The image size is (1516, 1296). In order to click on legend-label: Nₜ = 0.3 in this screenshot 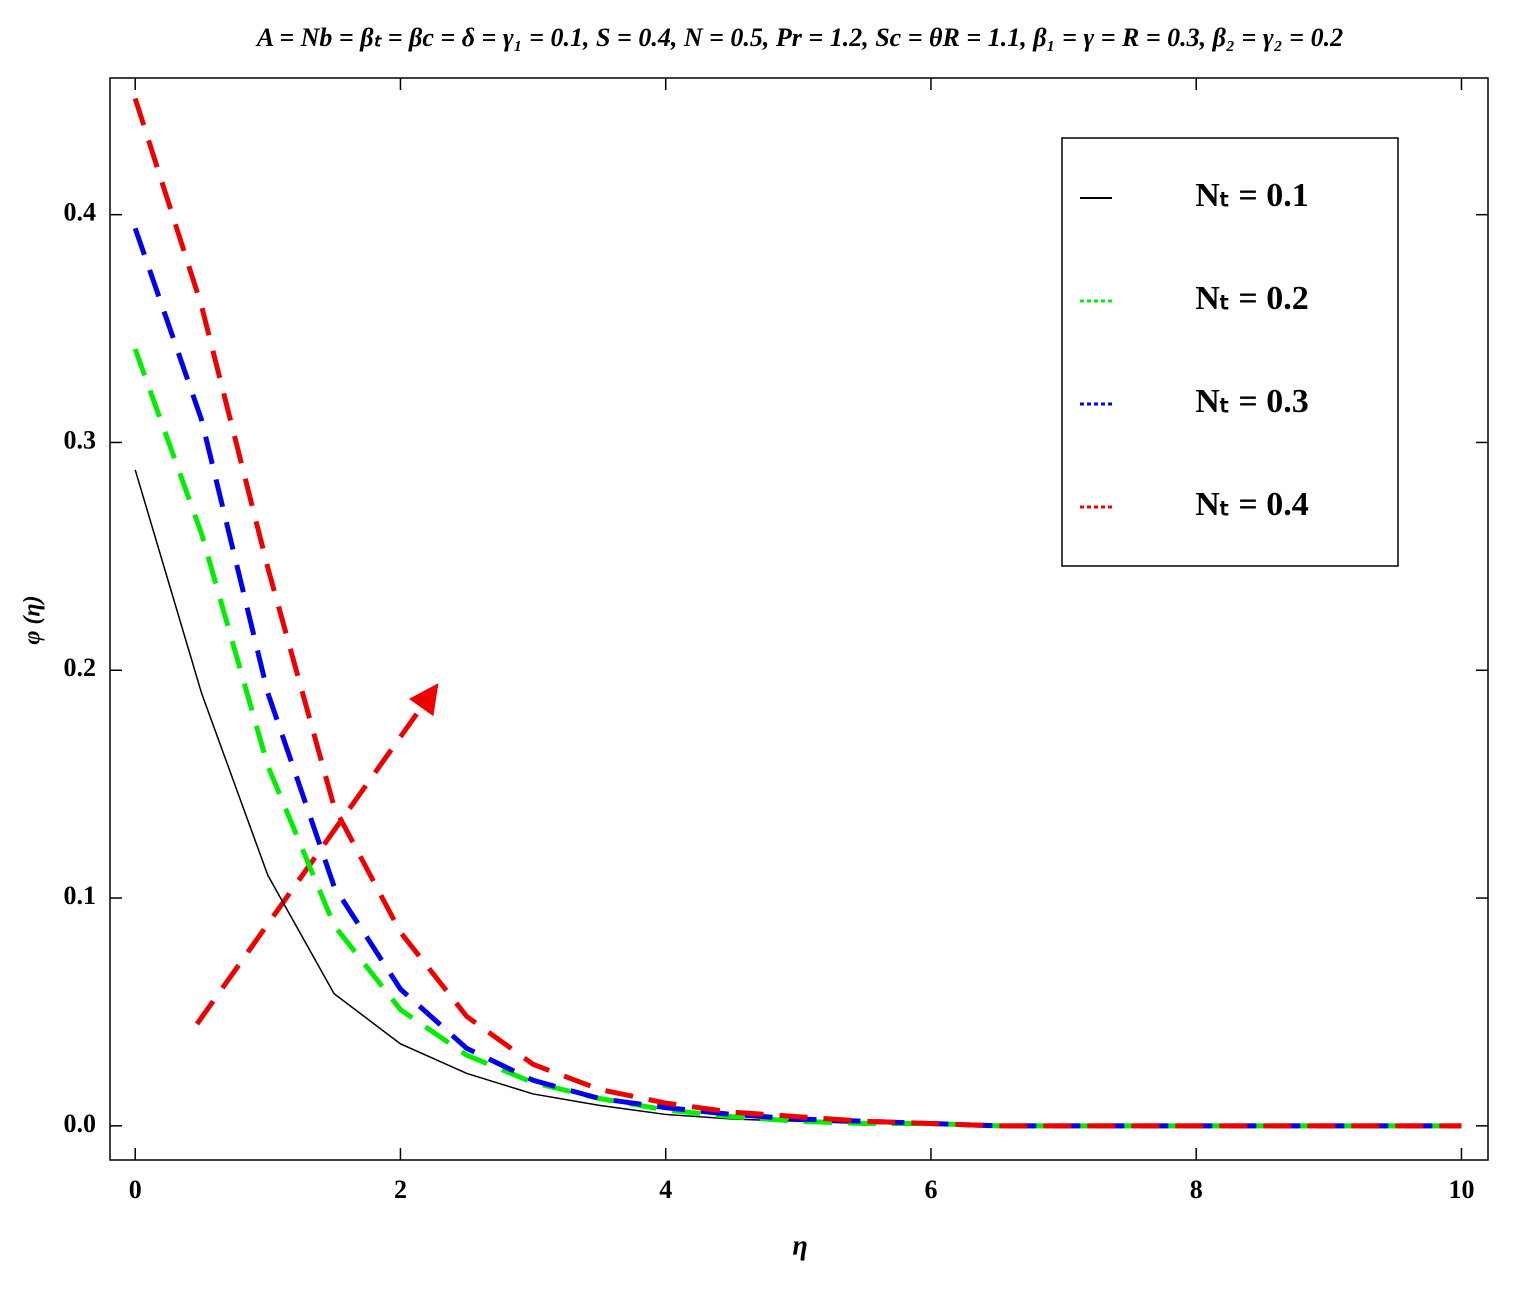, I will do `click(1251, 401)`.